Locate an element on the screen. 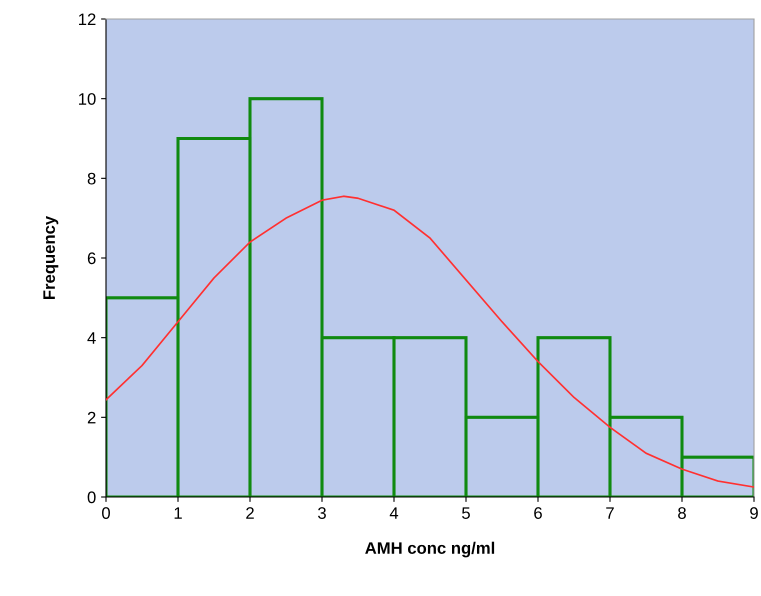 The image size is (761, 596). y-tick-label: 6 is located at coordinates (92, 258).